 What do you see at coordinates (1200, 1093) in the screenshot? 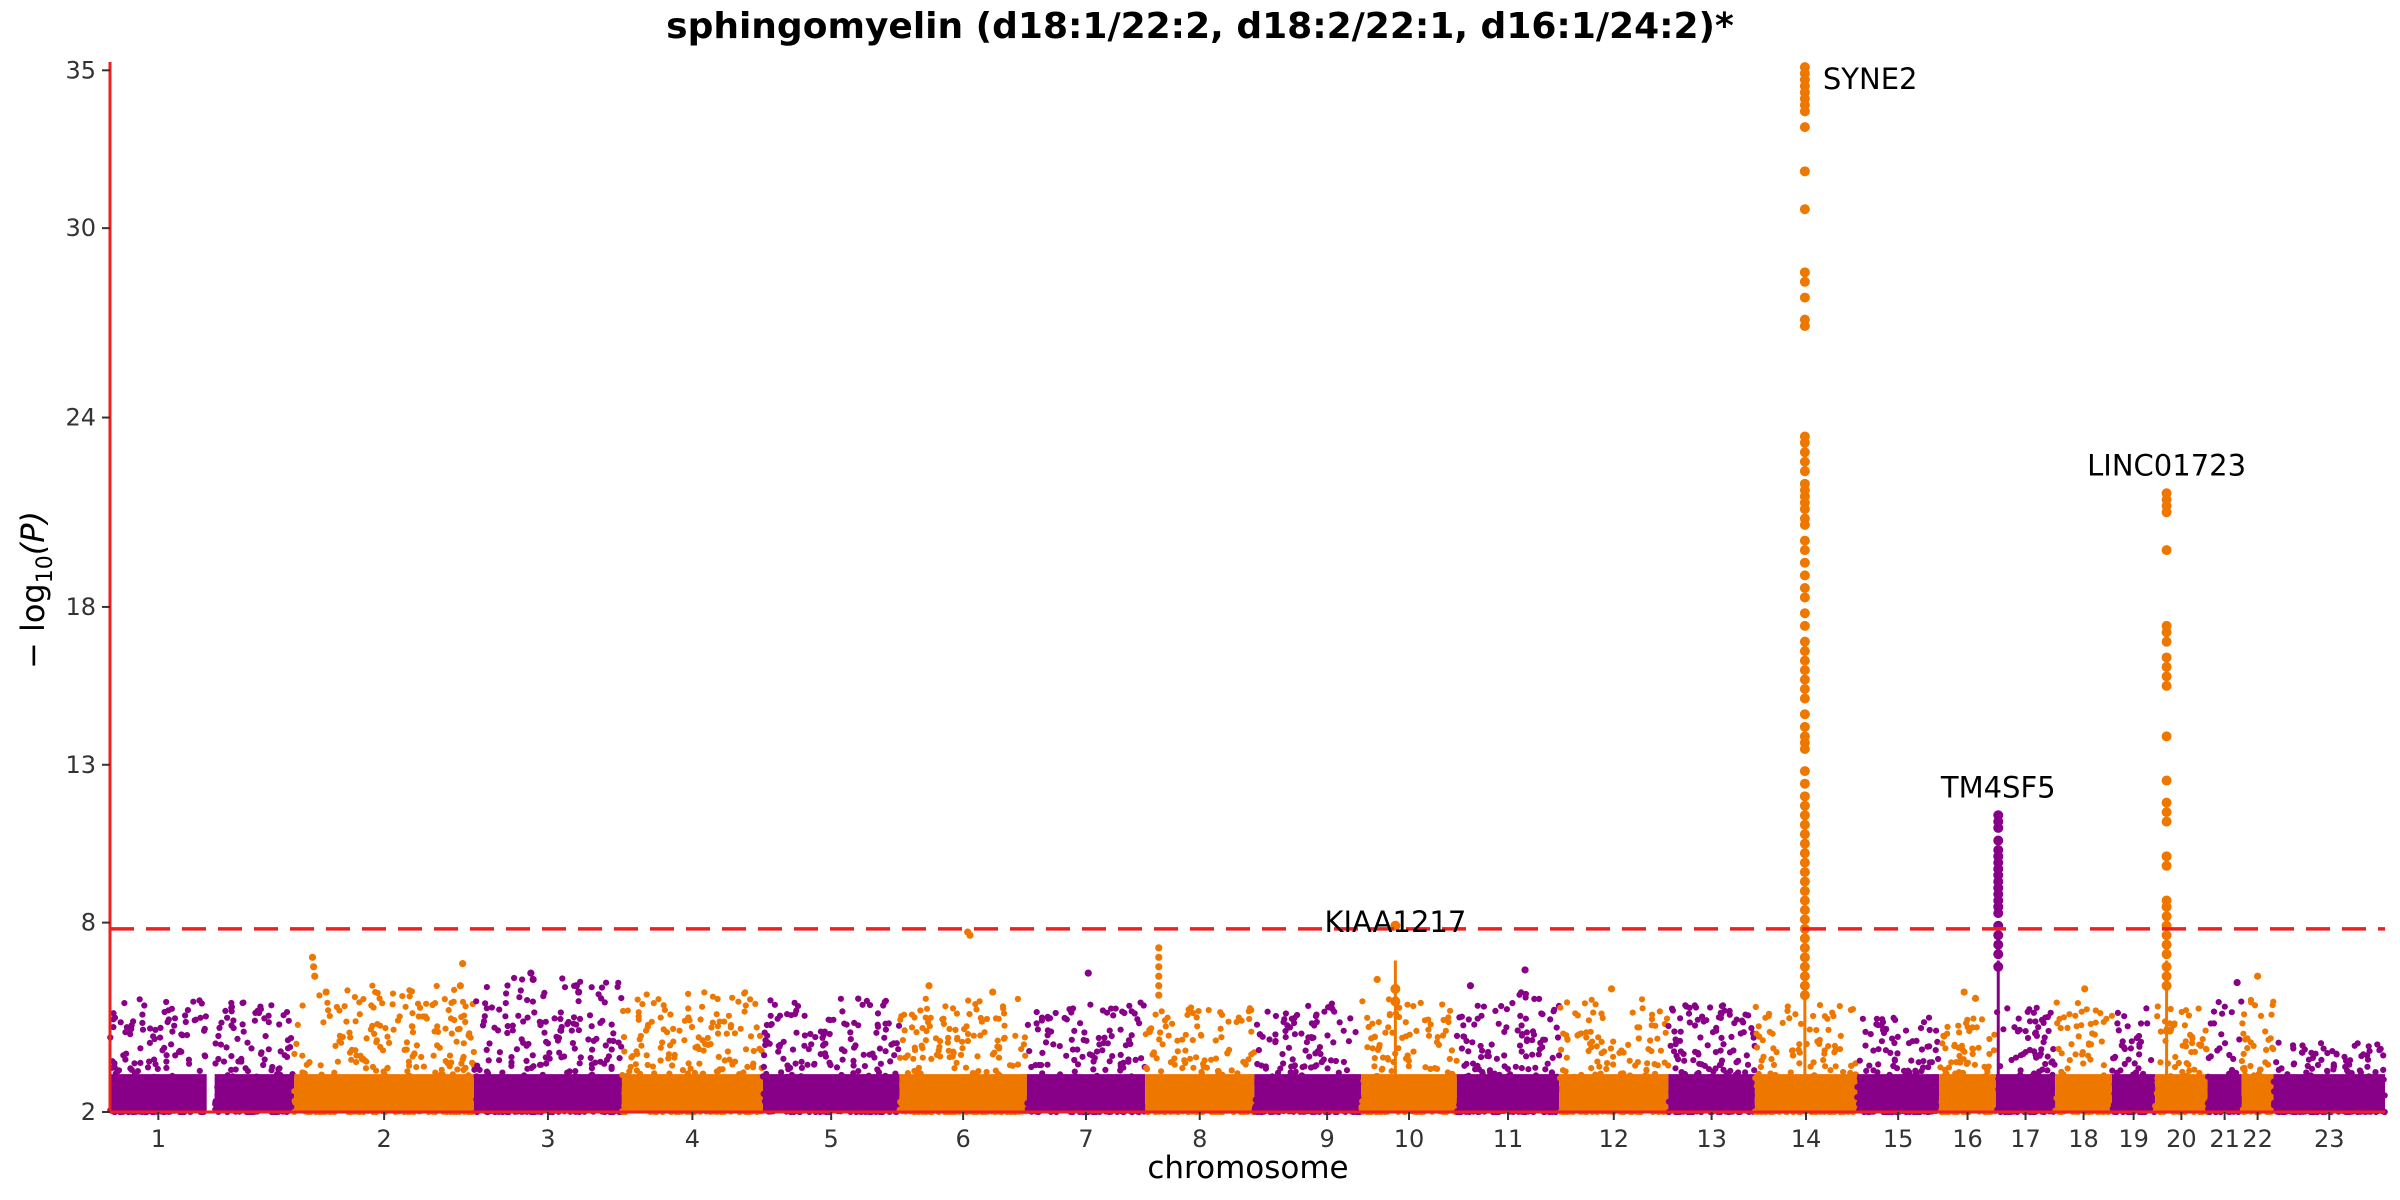
I see `data-band` at bounding box center [1200, 1093].